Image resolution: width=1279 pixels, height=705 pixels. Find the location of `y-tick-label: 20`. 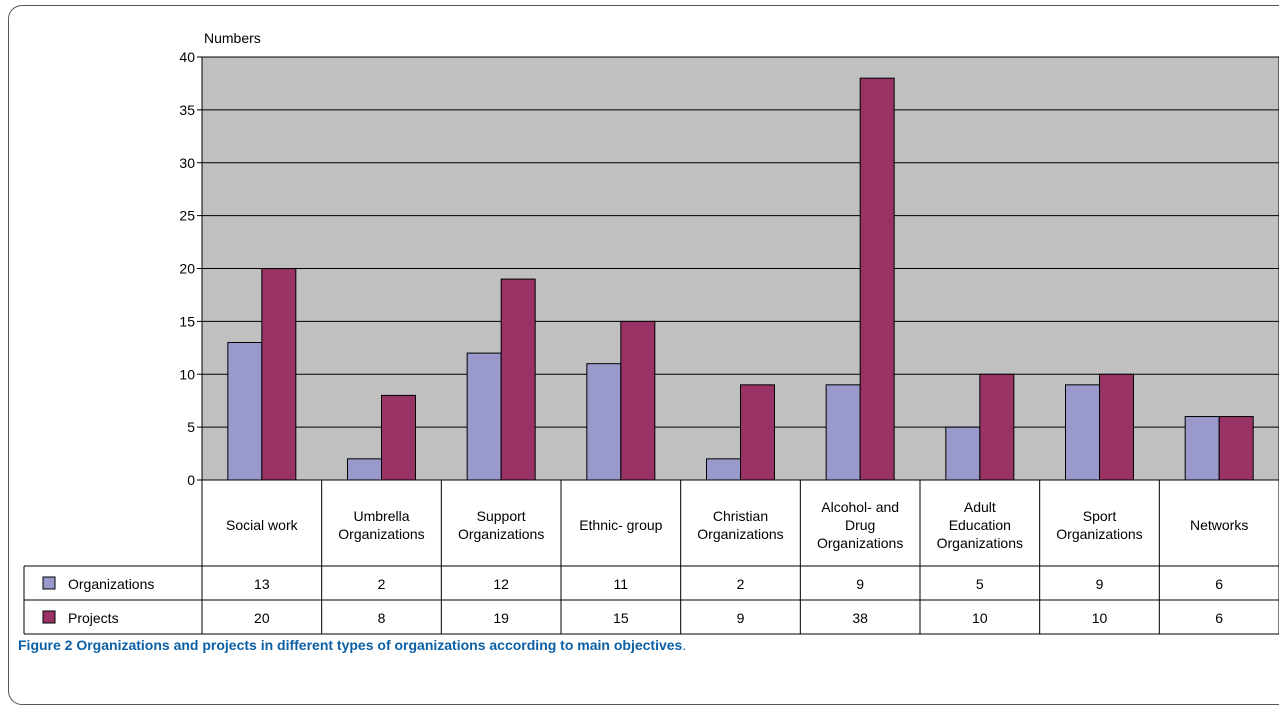

y-tick-label: 20 is located at coordinates (187, 269).